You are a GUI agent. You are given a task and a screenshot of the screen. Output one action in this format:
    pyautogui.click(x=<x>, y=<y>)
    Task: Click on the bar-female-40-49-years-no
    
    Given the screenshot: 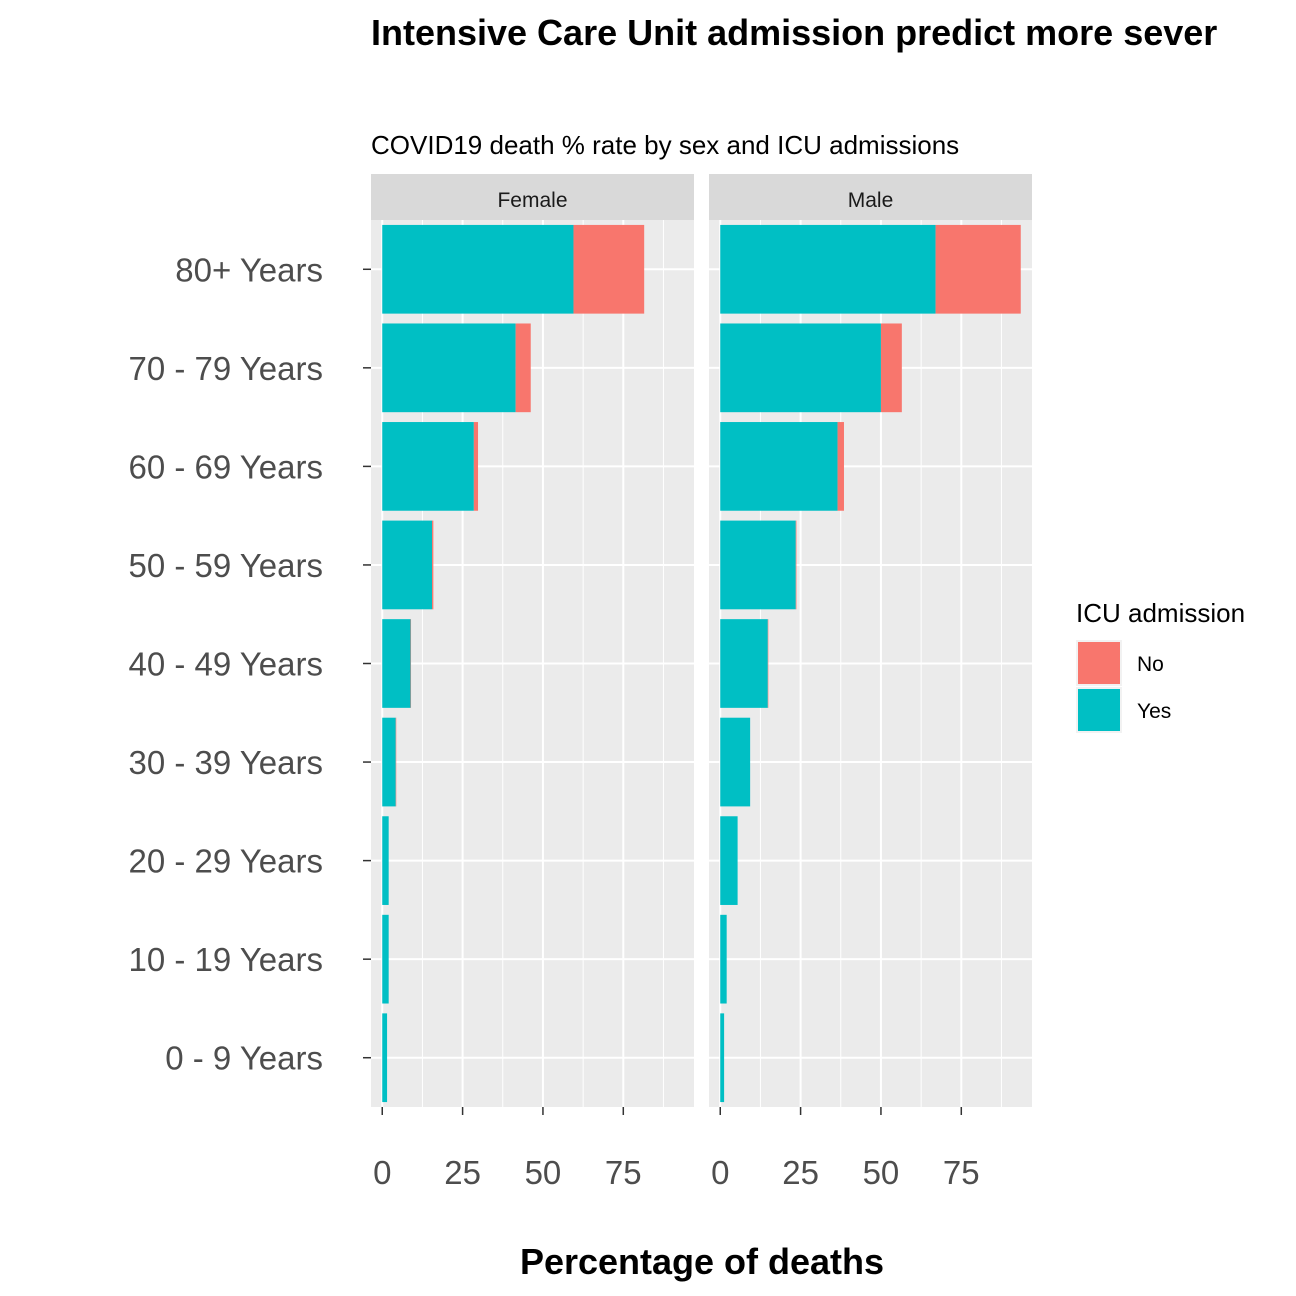 What is the action you would take?
    pyautogui.click(x=411, y=663)
    